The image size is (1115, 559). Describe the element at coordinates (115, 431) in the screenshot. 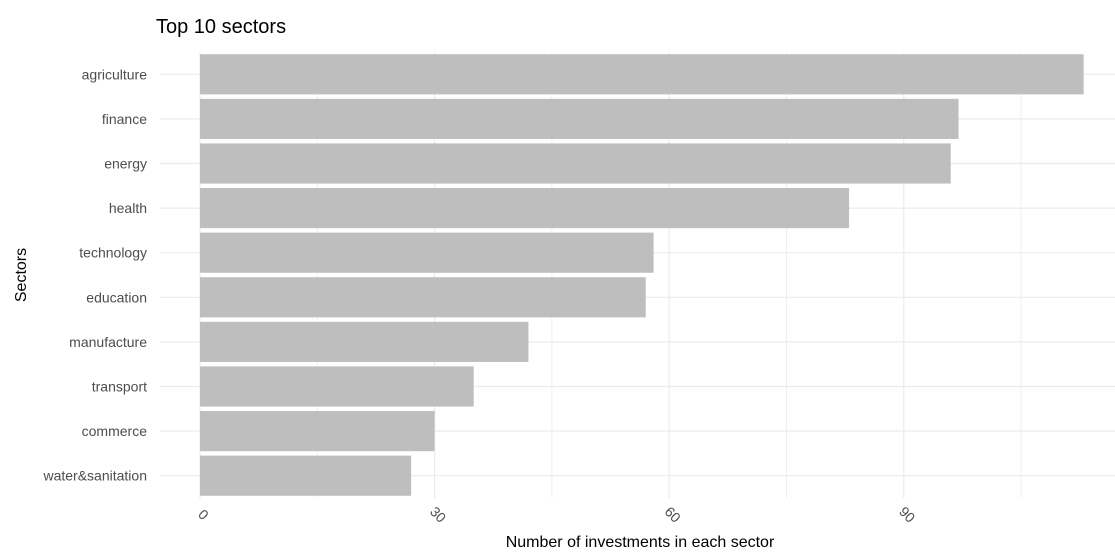

I see `y-tick-label: commerce` at that location.